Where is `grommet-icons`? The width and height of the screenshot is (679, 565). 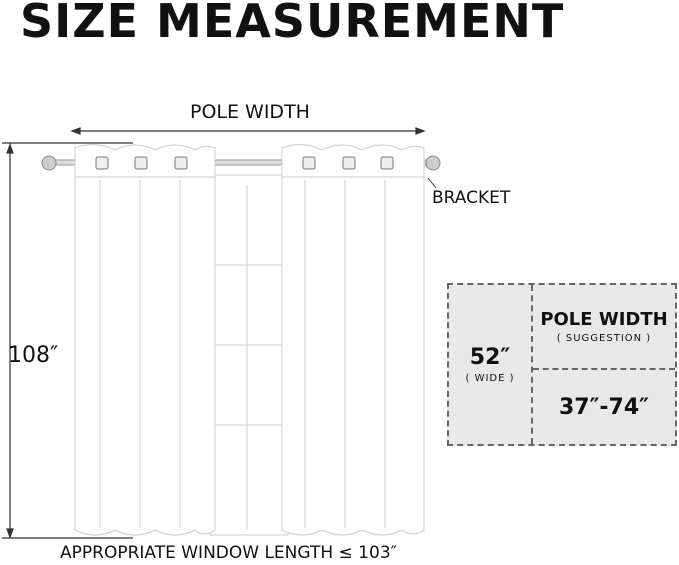 grommet-icons is located at coordinates (244, 163).